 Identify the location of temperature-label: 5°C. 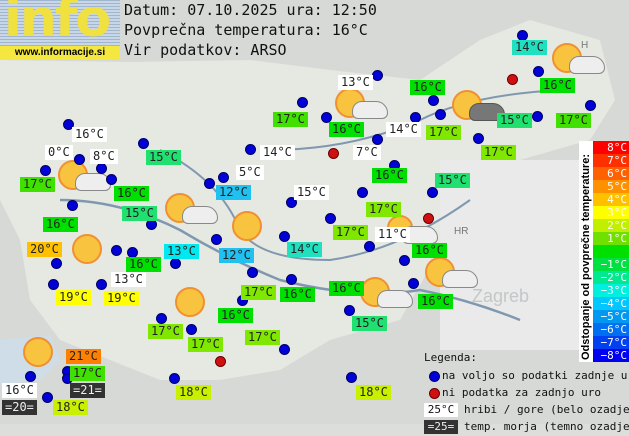
(250, 172).